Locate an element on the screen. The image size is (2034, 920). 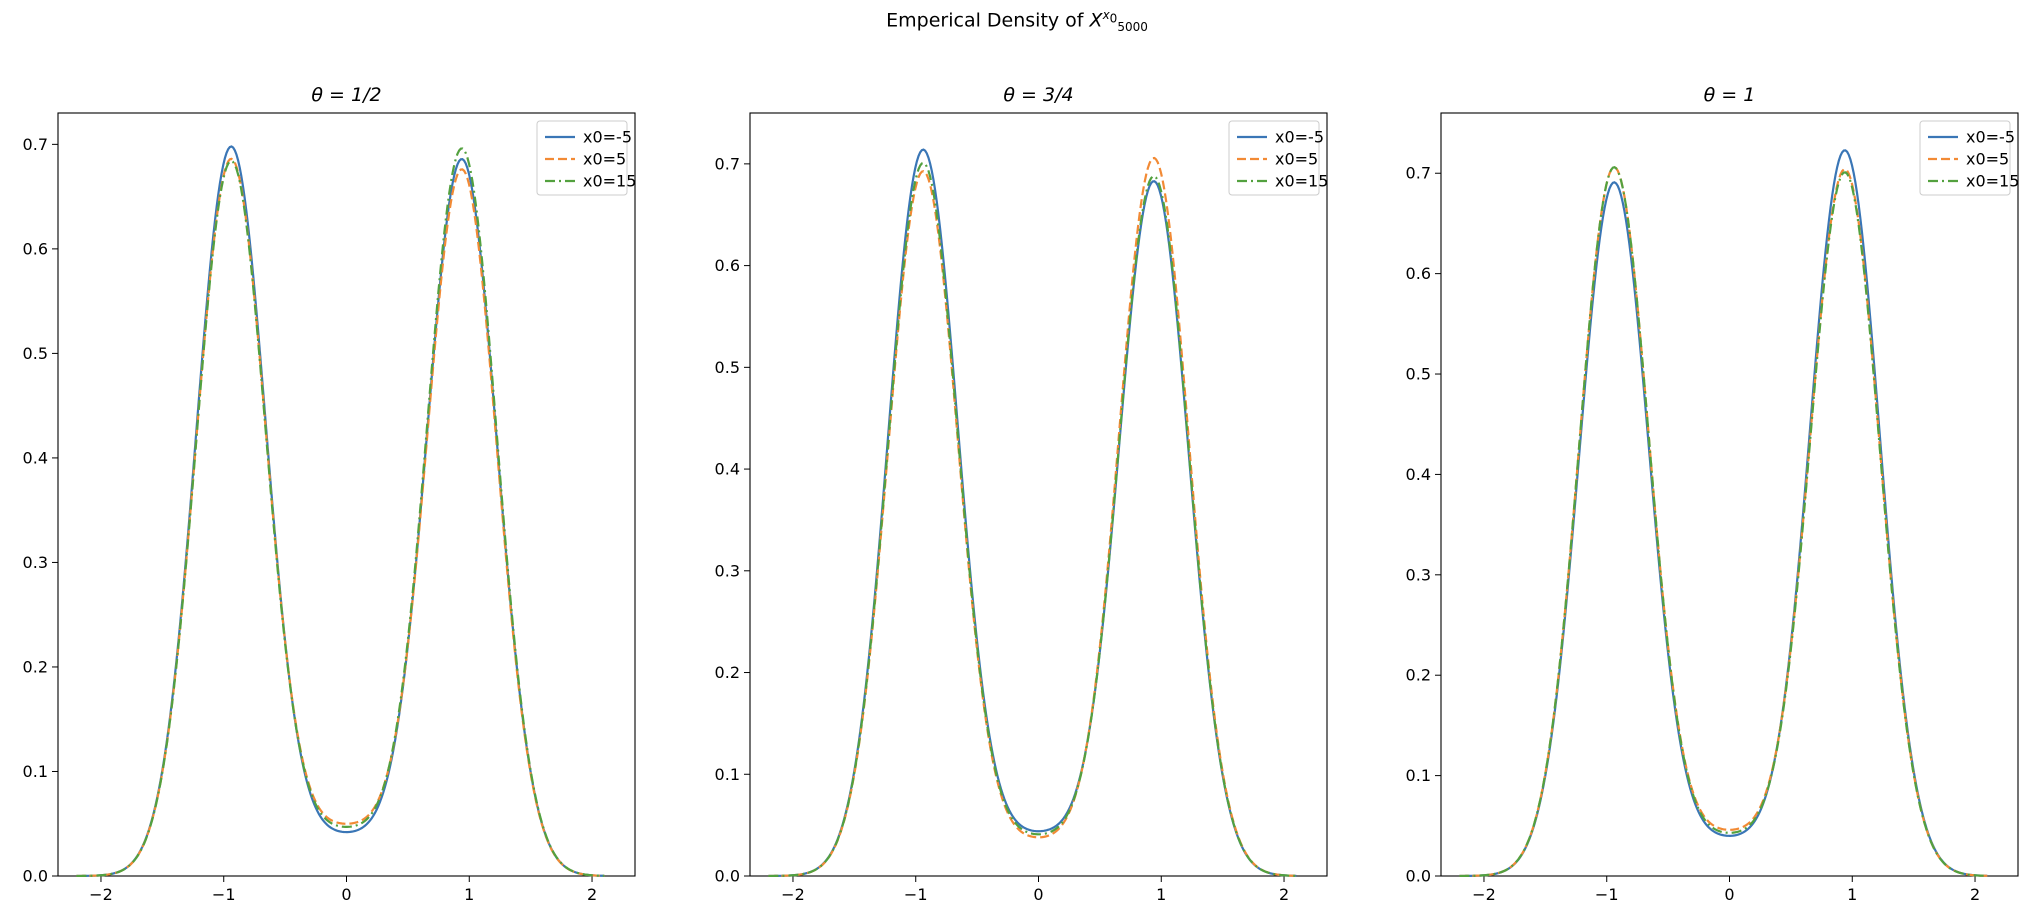
figure-title-var: X is located at coordinates (1096, 20).